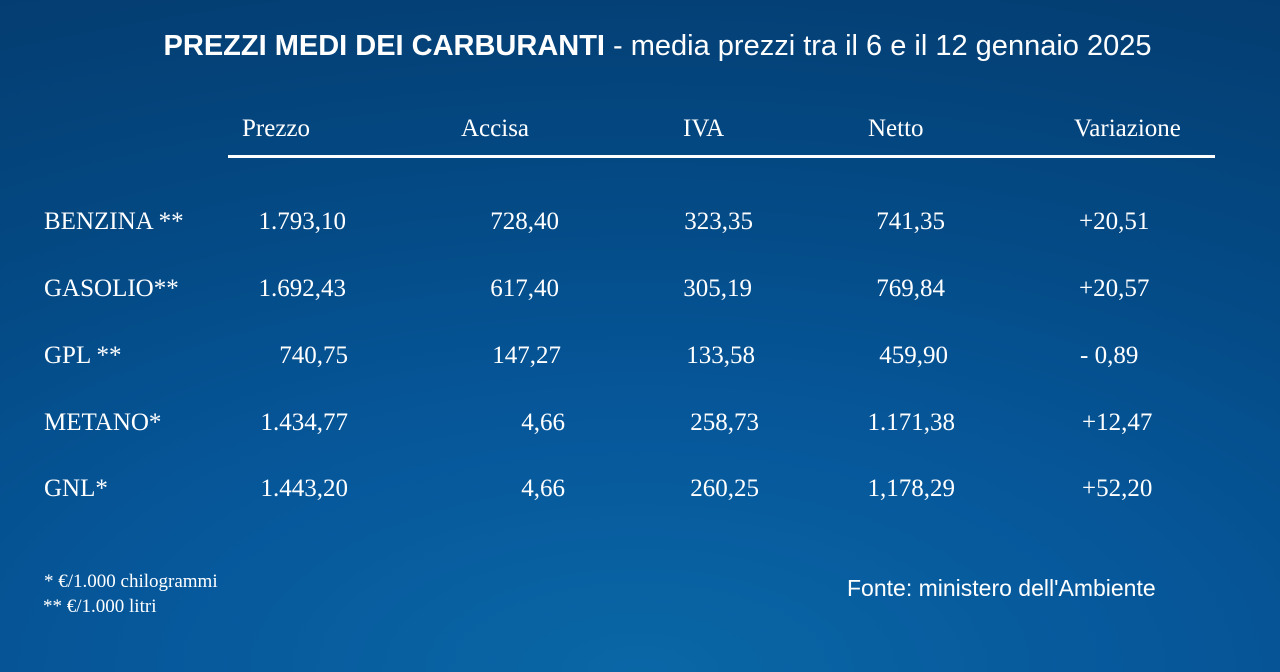  I want to click on cell-variazione: +20,57, so click(1114, 288).